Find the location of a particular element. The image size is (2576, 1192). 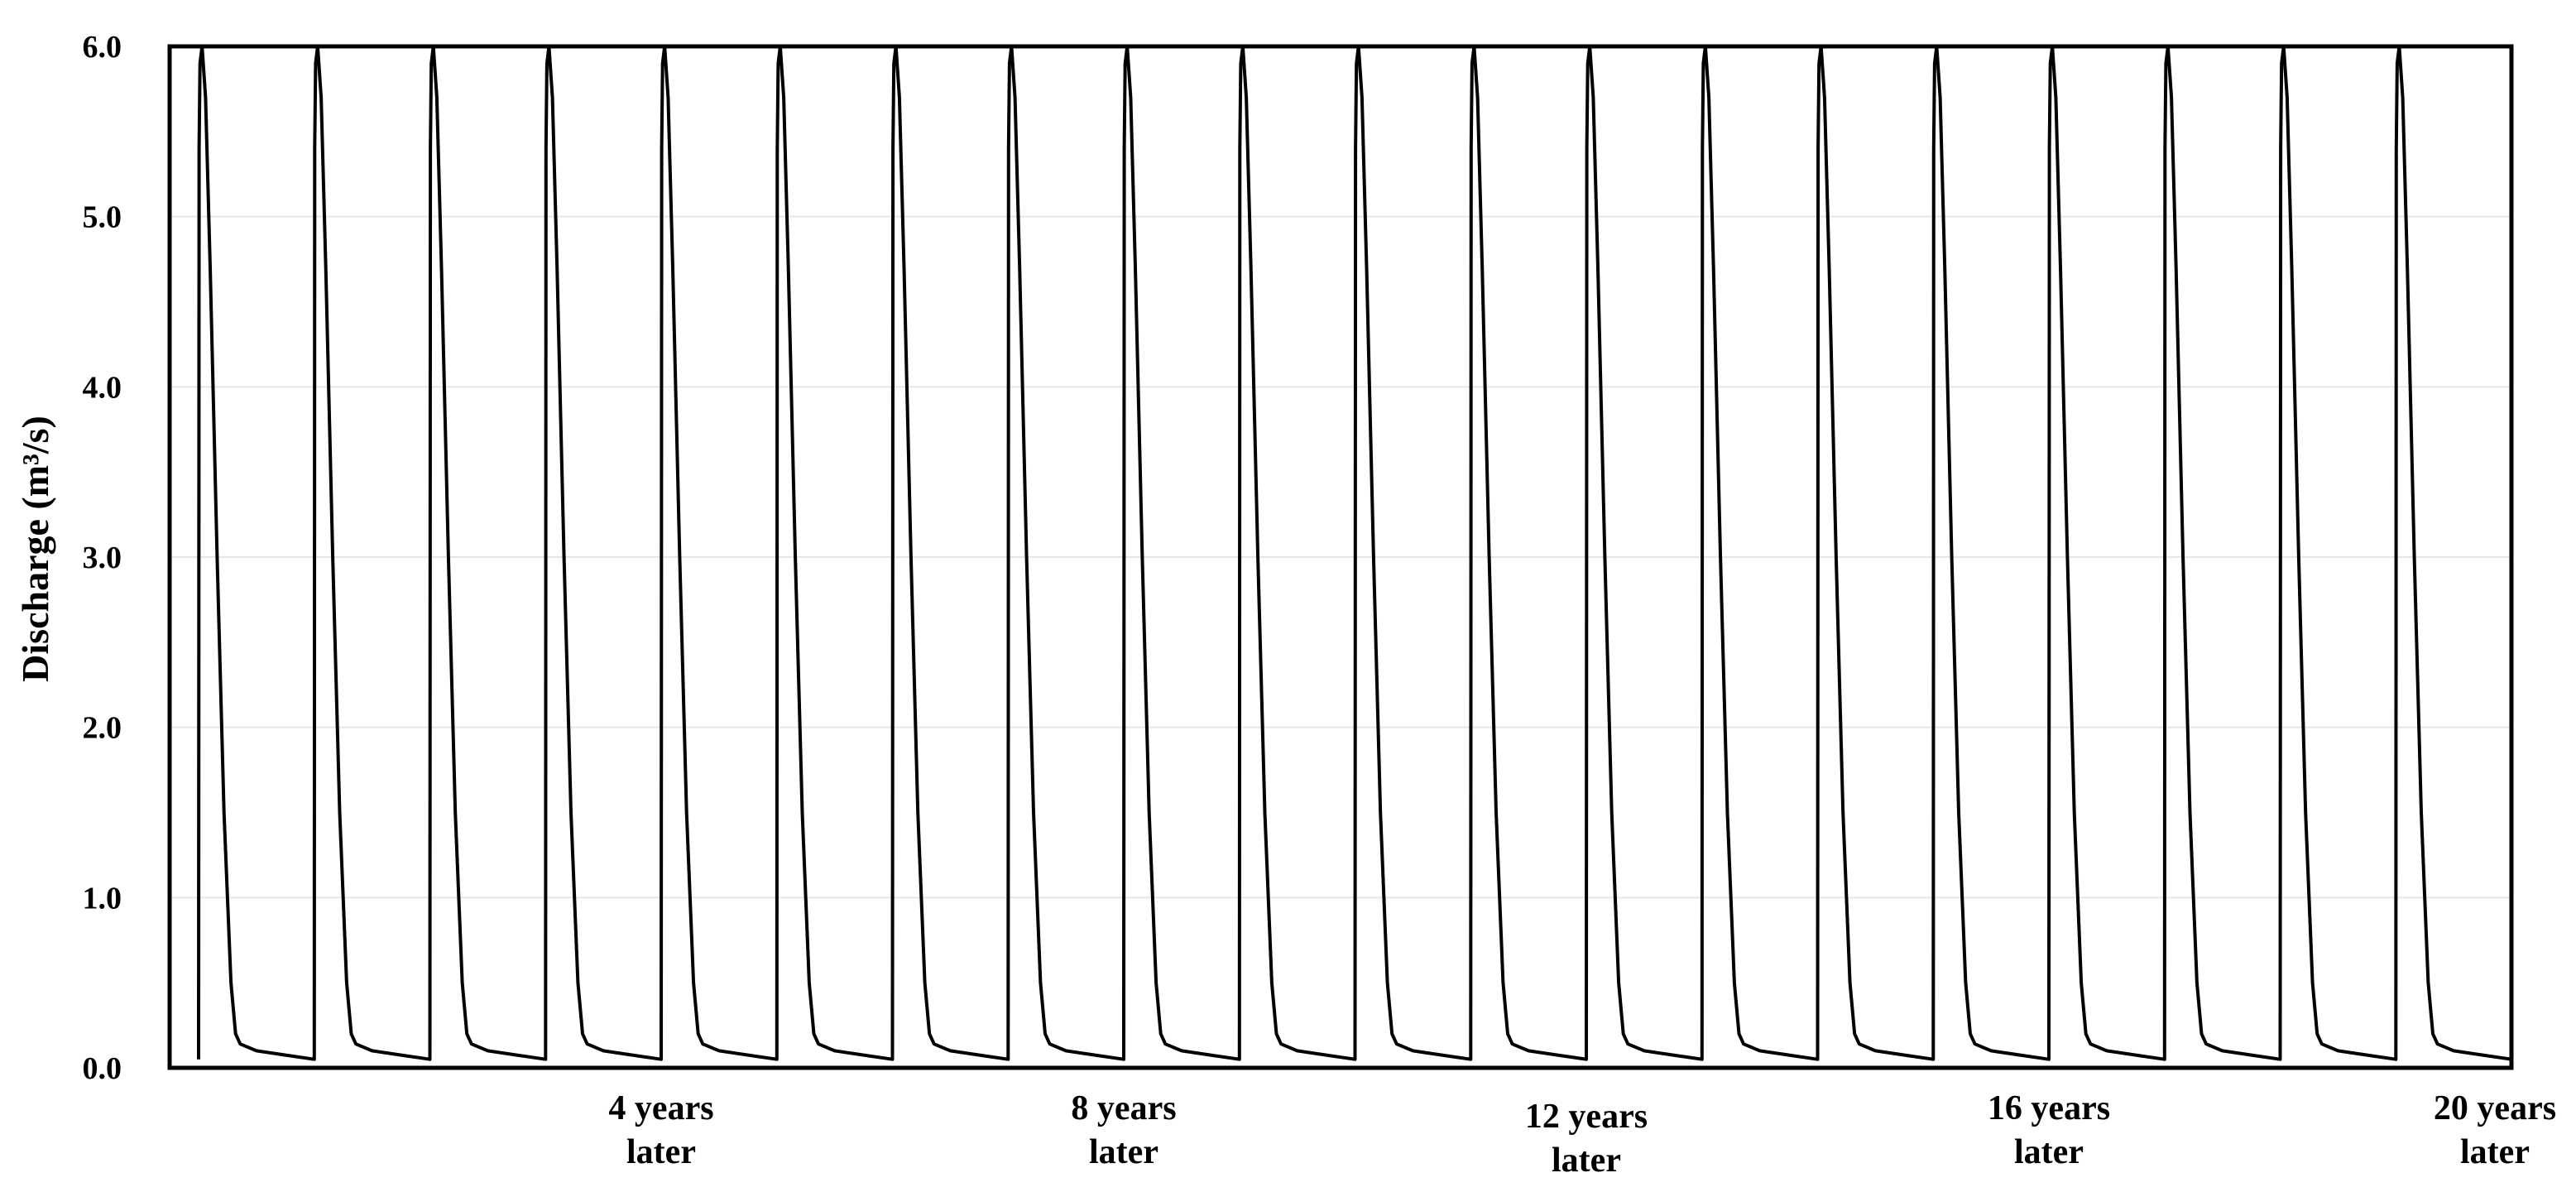

y-tick-label: 3.0 is located at coordinates (103, 558).